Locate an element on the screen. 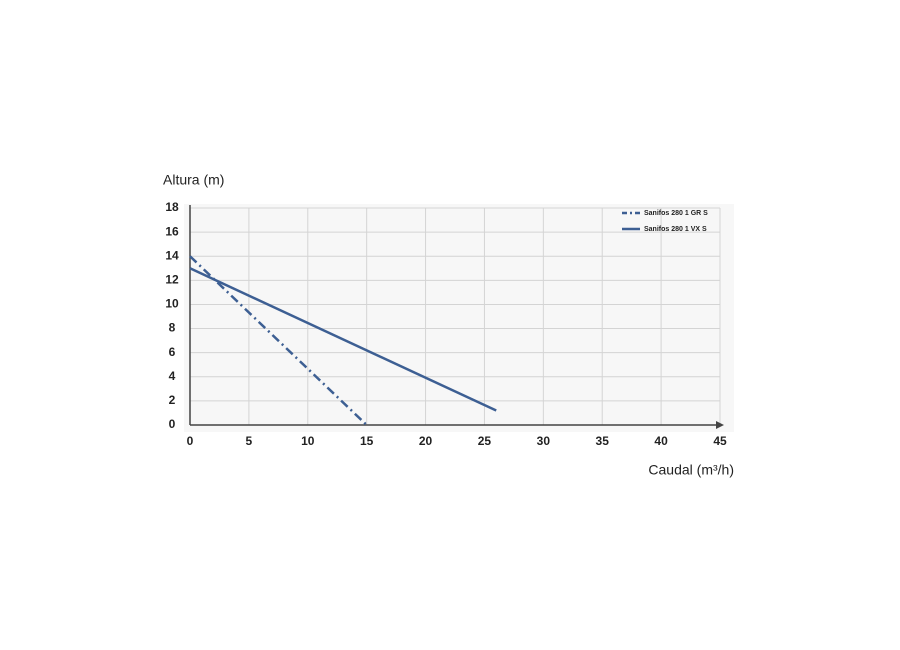 This screenshot has width=900, height=650. y-tick-label: 16 is located at coordinates (172, 231).